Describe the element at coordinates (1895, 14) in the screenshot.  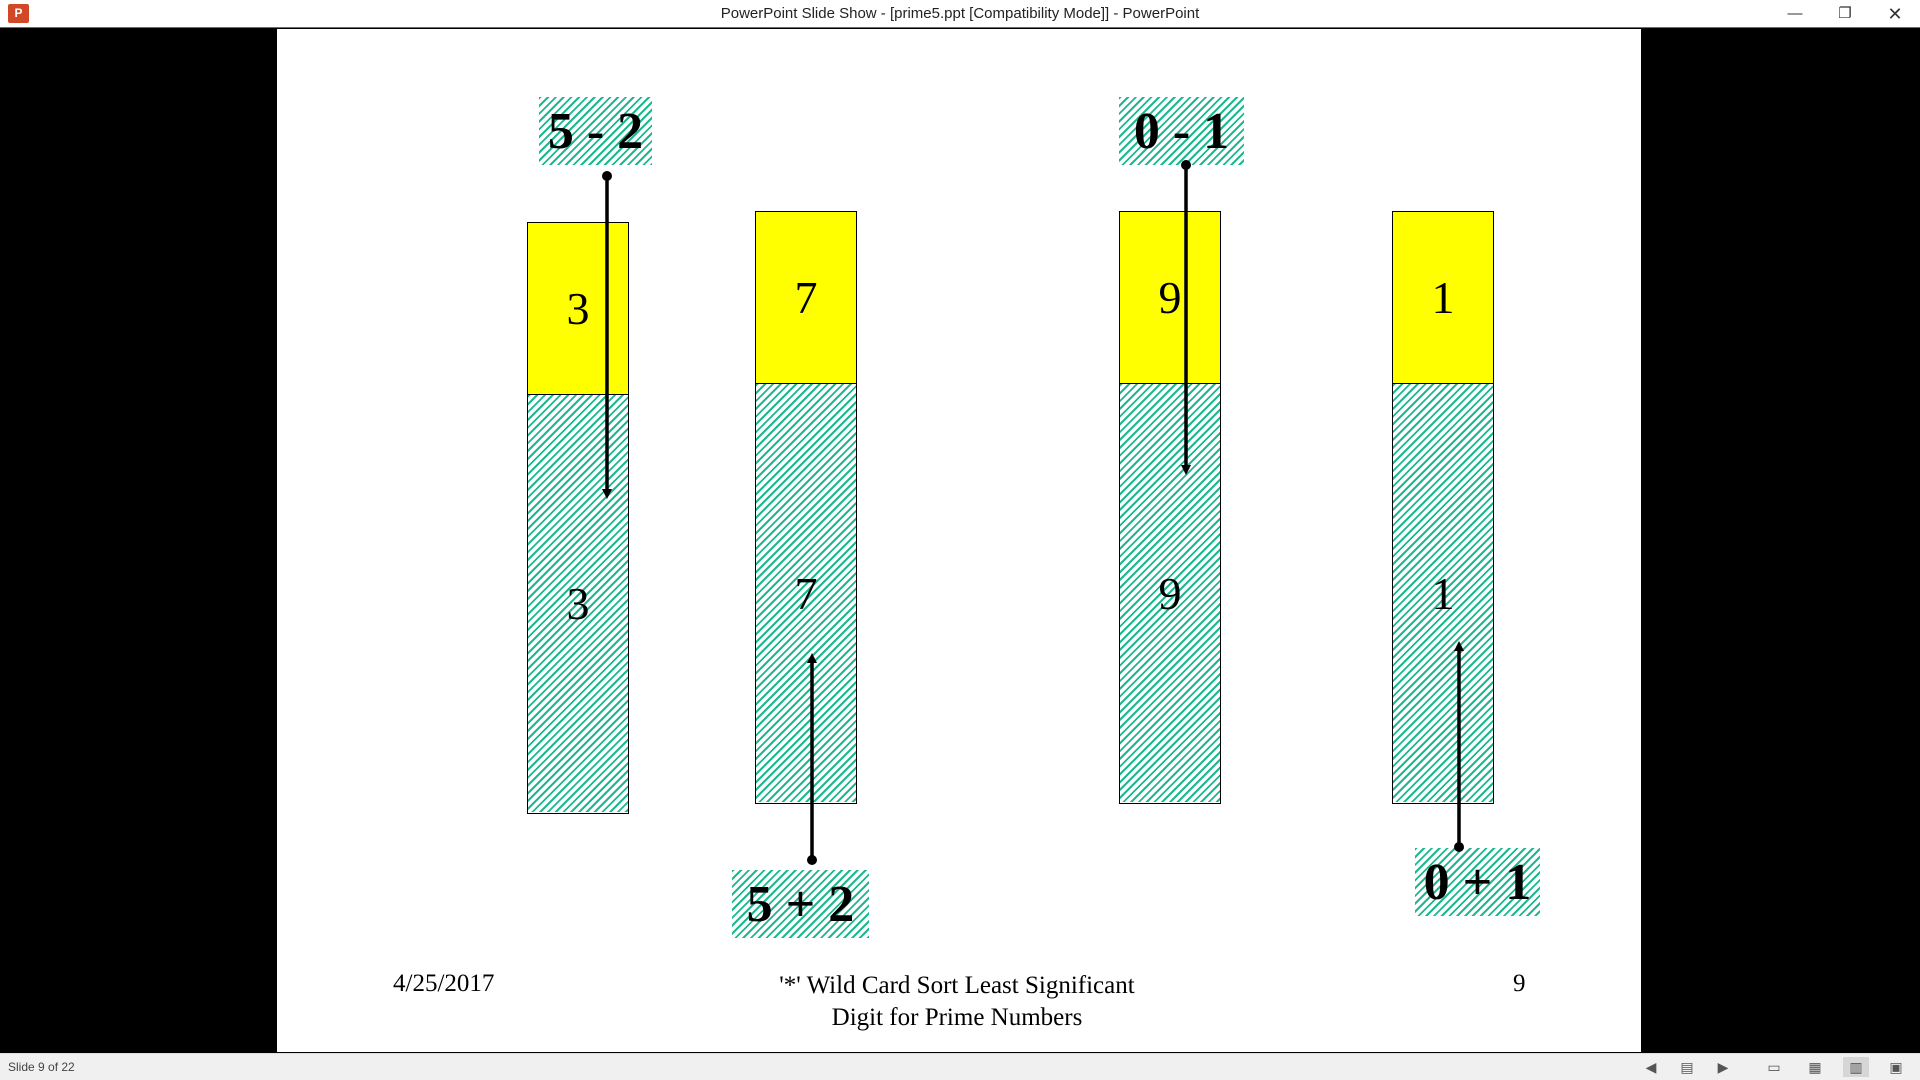
I see `close-button: ✕` at that location.